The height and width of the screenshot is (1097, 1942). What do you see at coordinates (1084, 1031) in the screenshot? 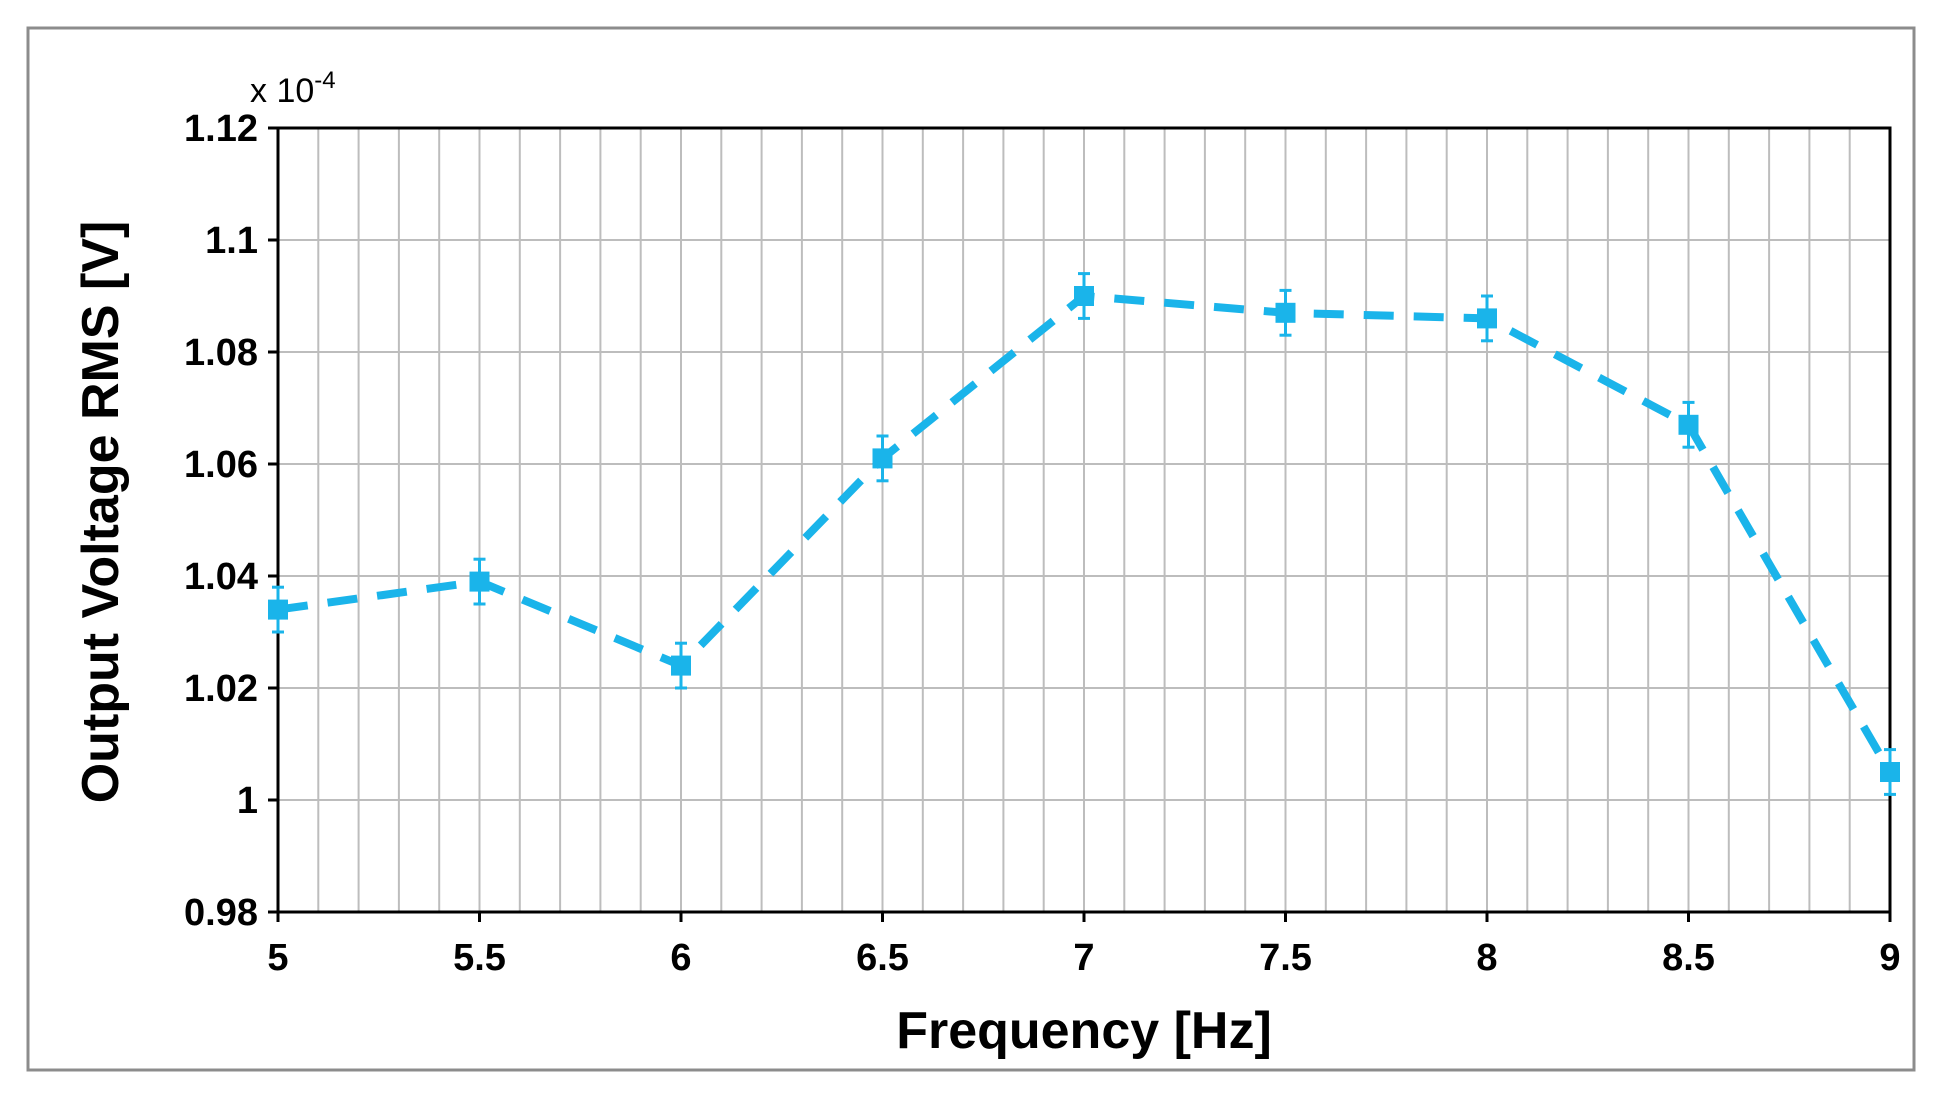
I see `x-axis-title: Frequency [Hz]` at bounding box center [1084, 1031].